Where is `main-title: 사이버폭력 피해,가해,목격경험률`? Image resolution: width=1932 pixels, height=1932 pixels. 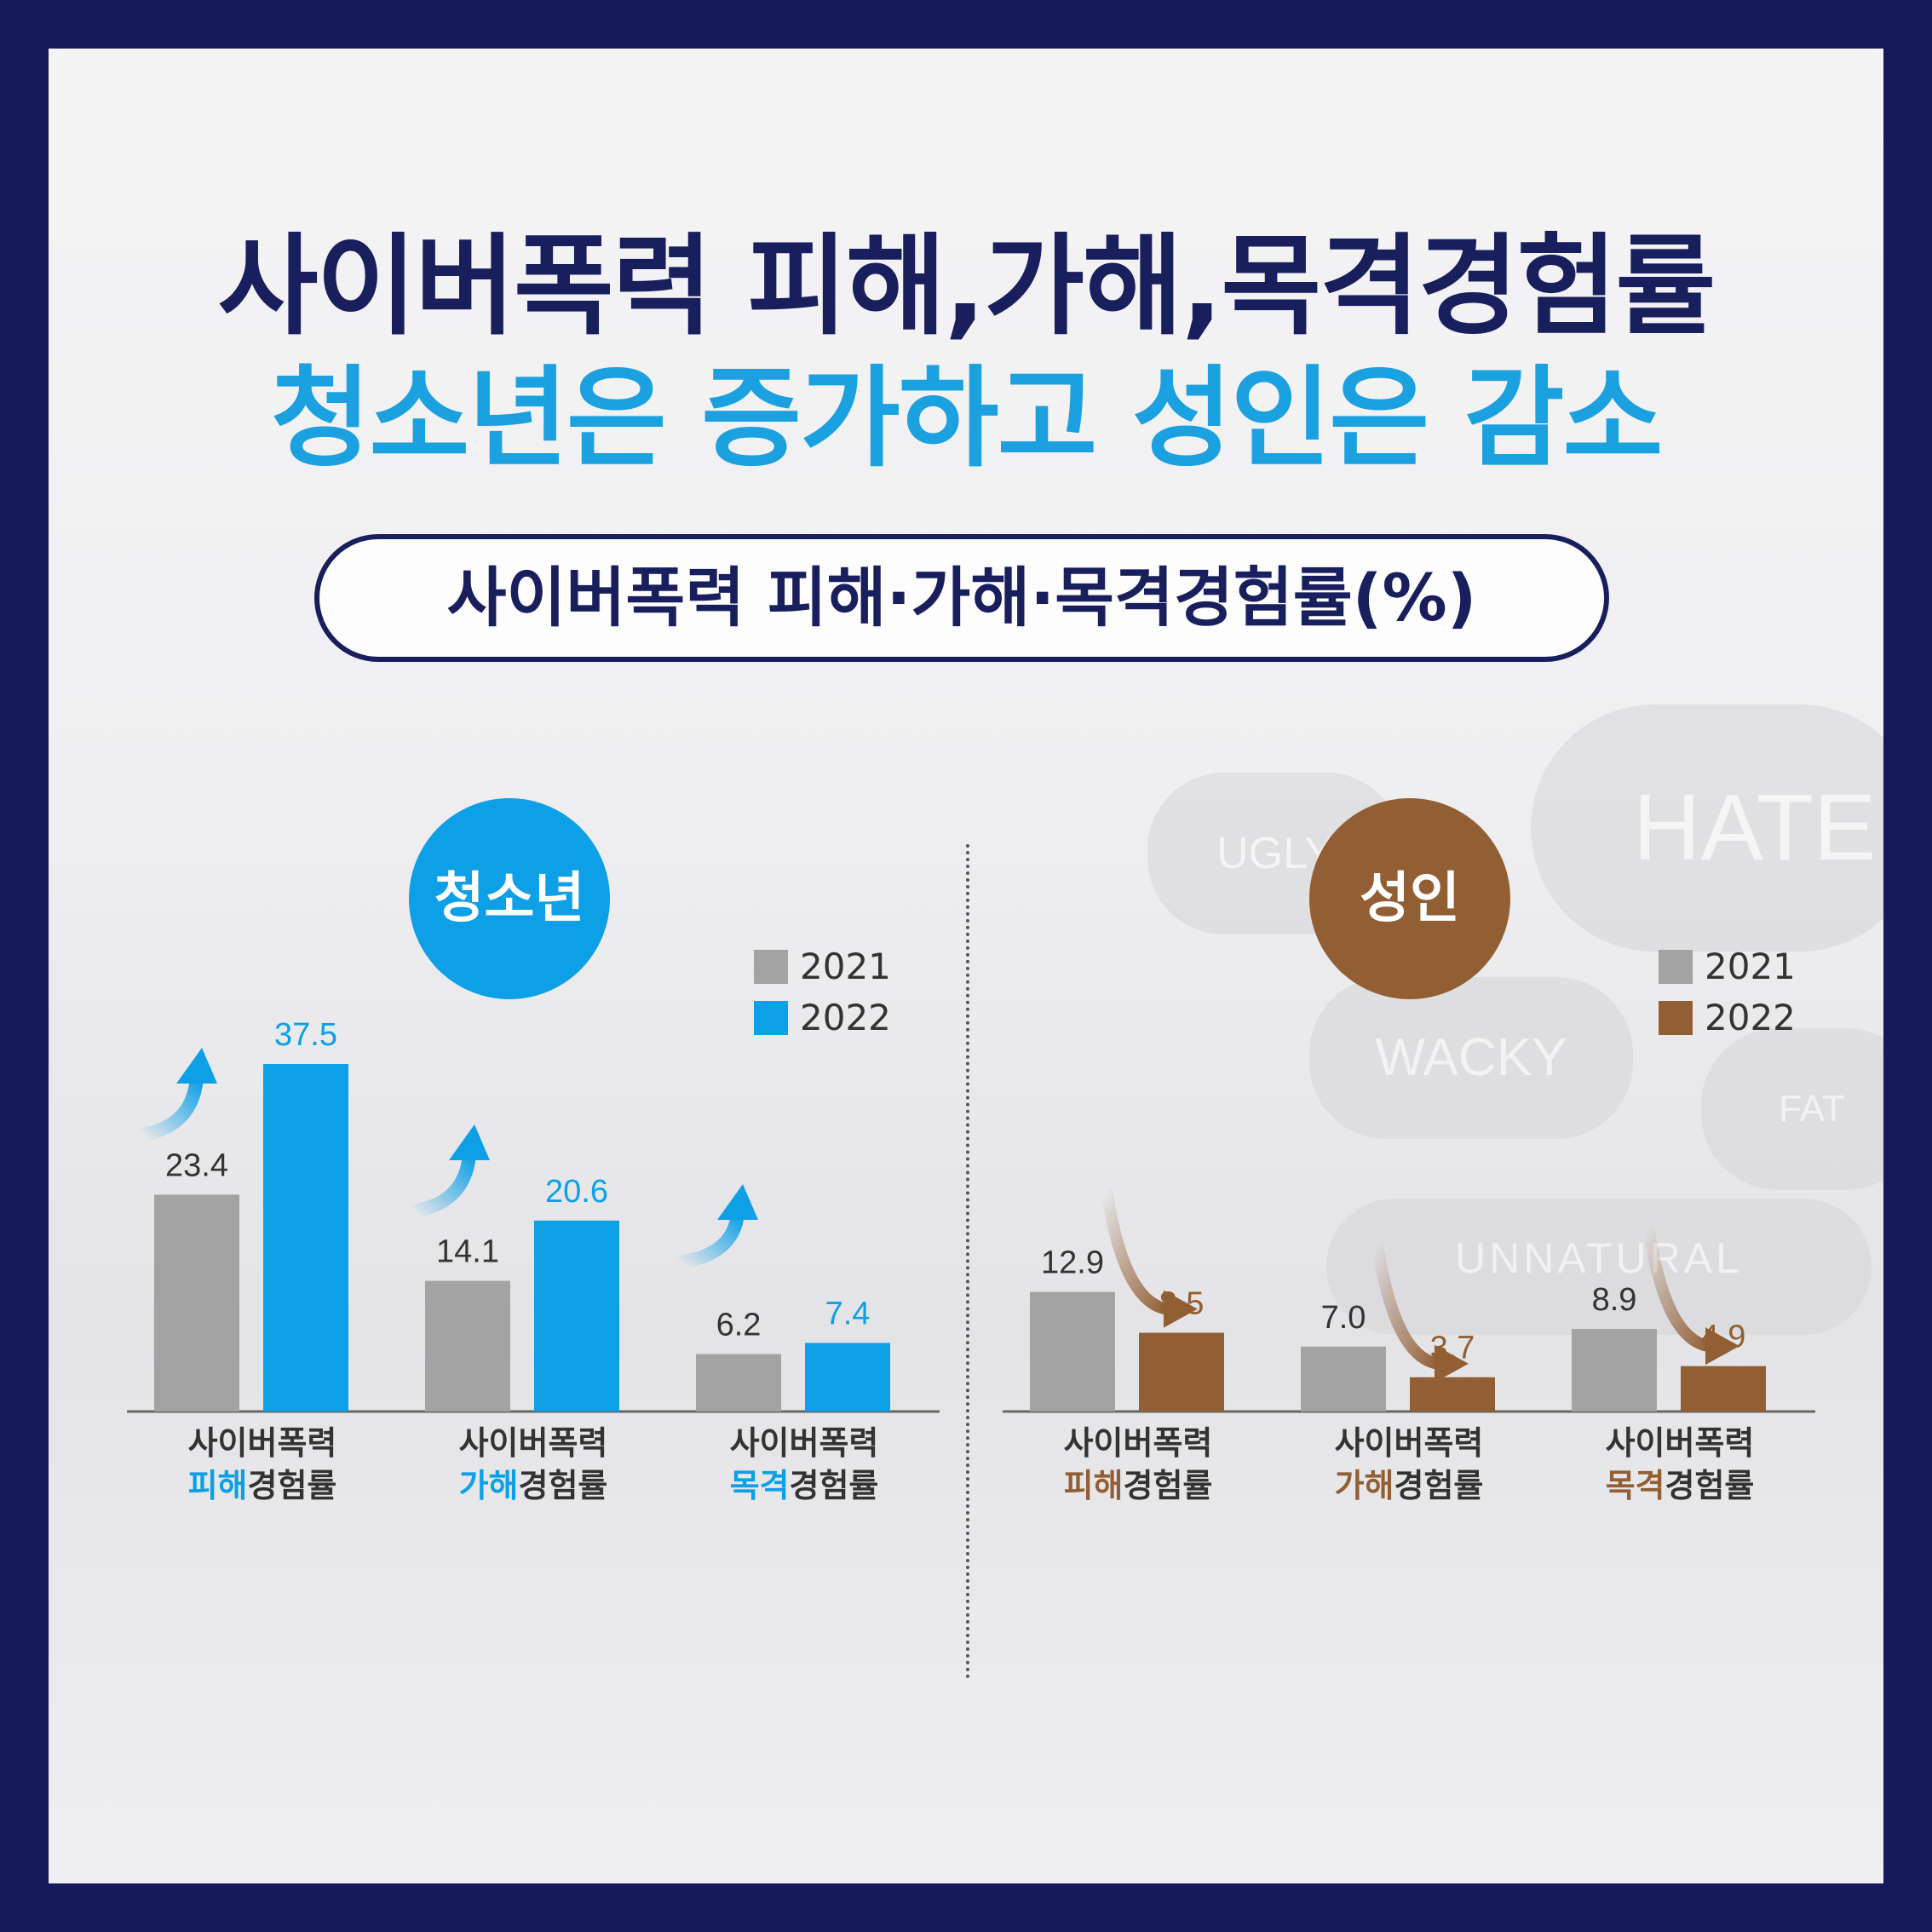
main-title: 사이버폭력 피해,가해,목격경험률 is located at coordinates (967, 286).